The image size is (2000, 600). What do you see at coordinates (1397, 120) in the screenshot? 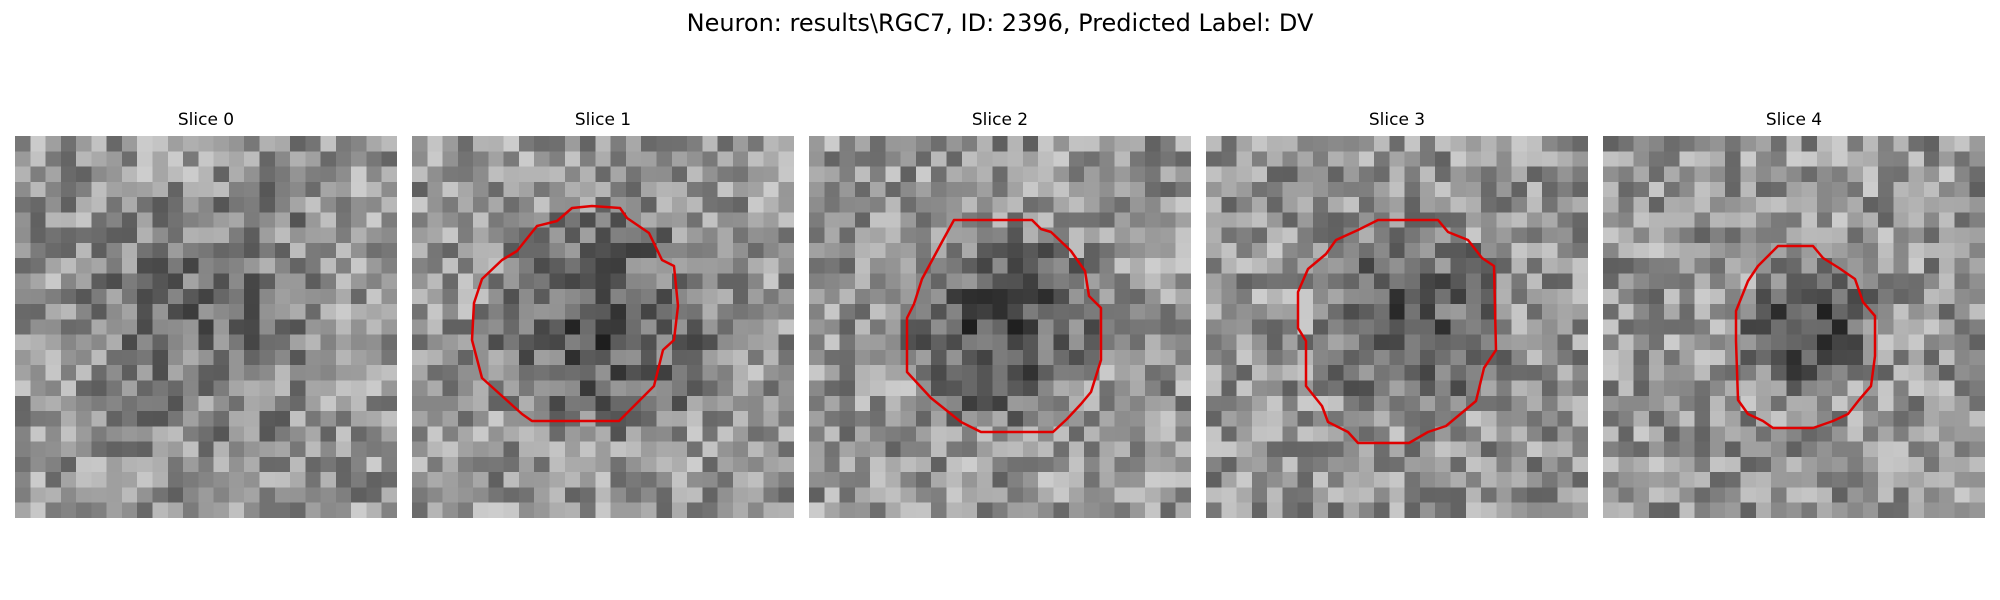
I see `slice-title-3: Slice 3` at bounding box center [1397, 120].